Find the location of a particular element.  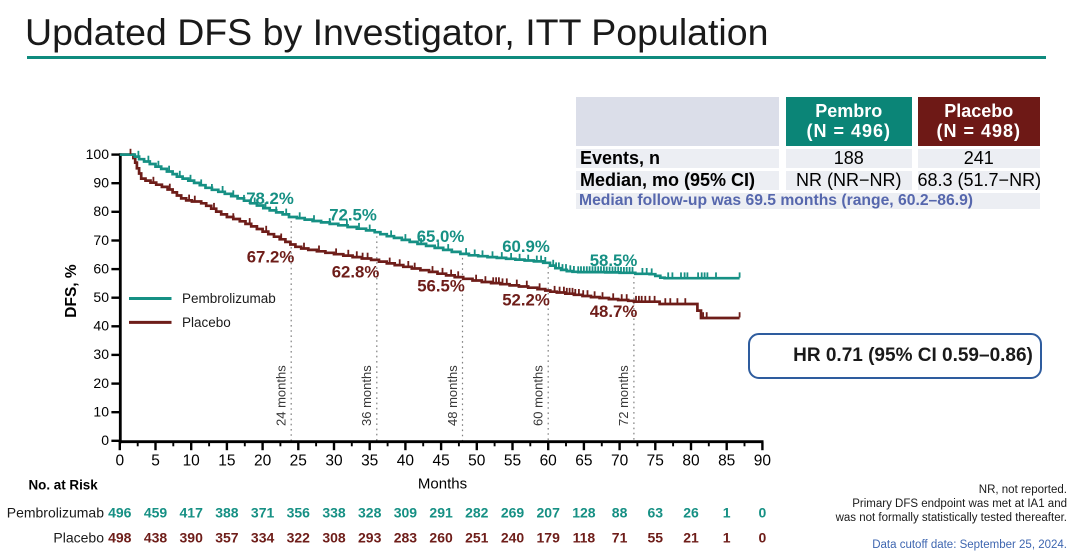

svg-text: 48 months is located at coordinates (452, 395).